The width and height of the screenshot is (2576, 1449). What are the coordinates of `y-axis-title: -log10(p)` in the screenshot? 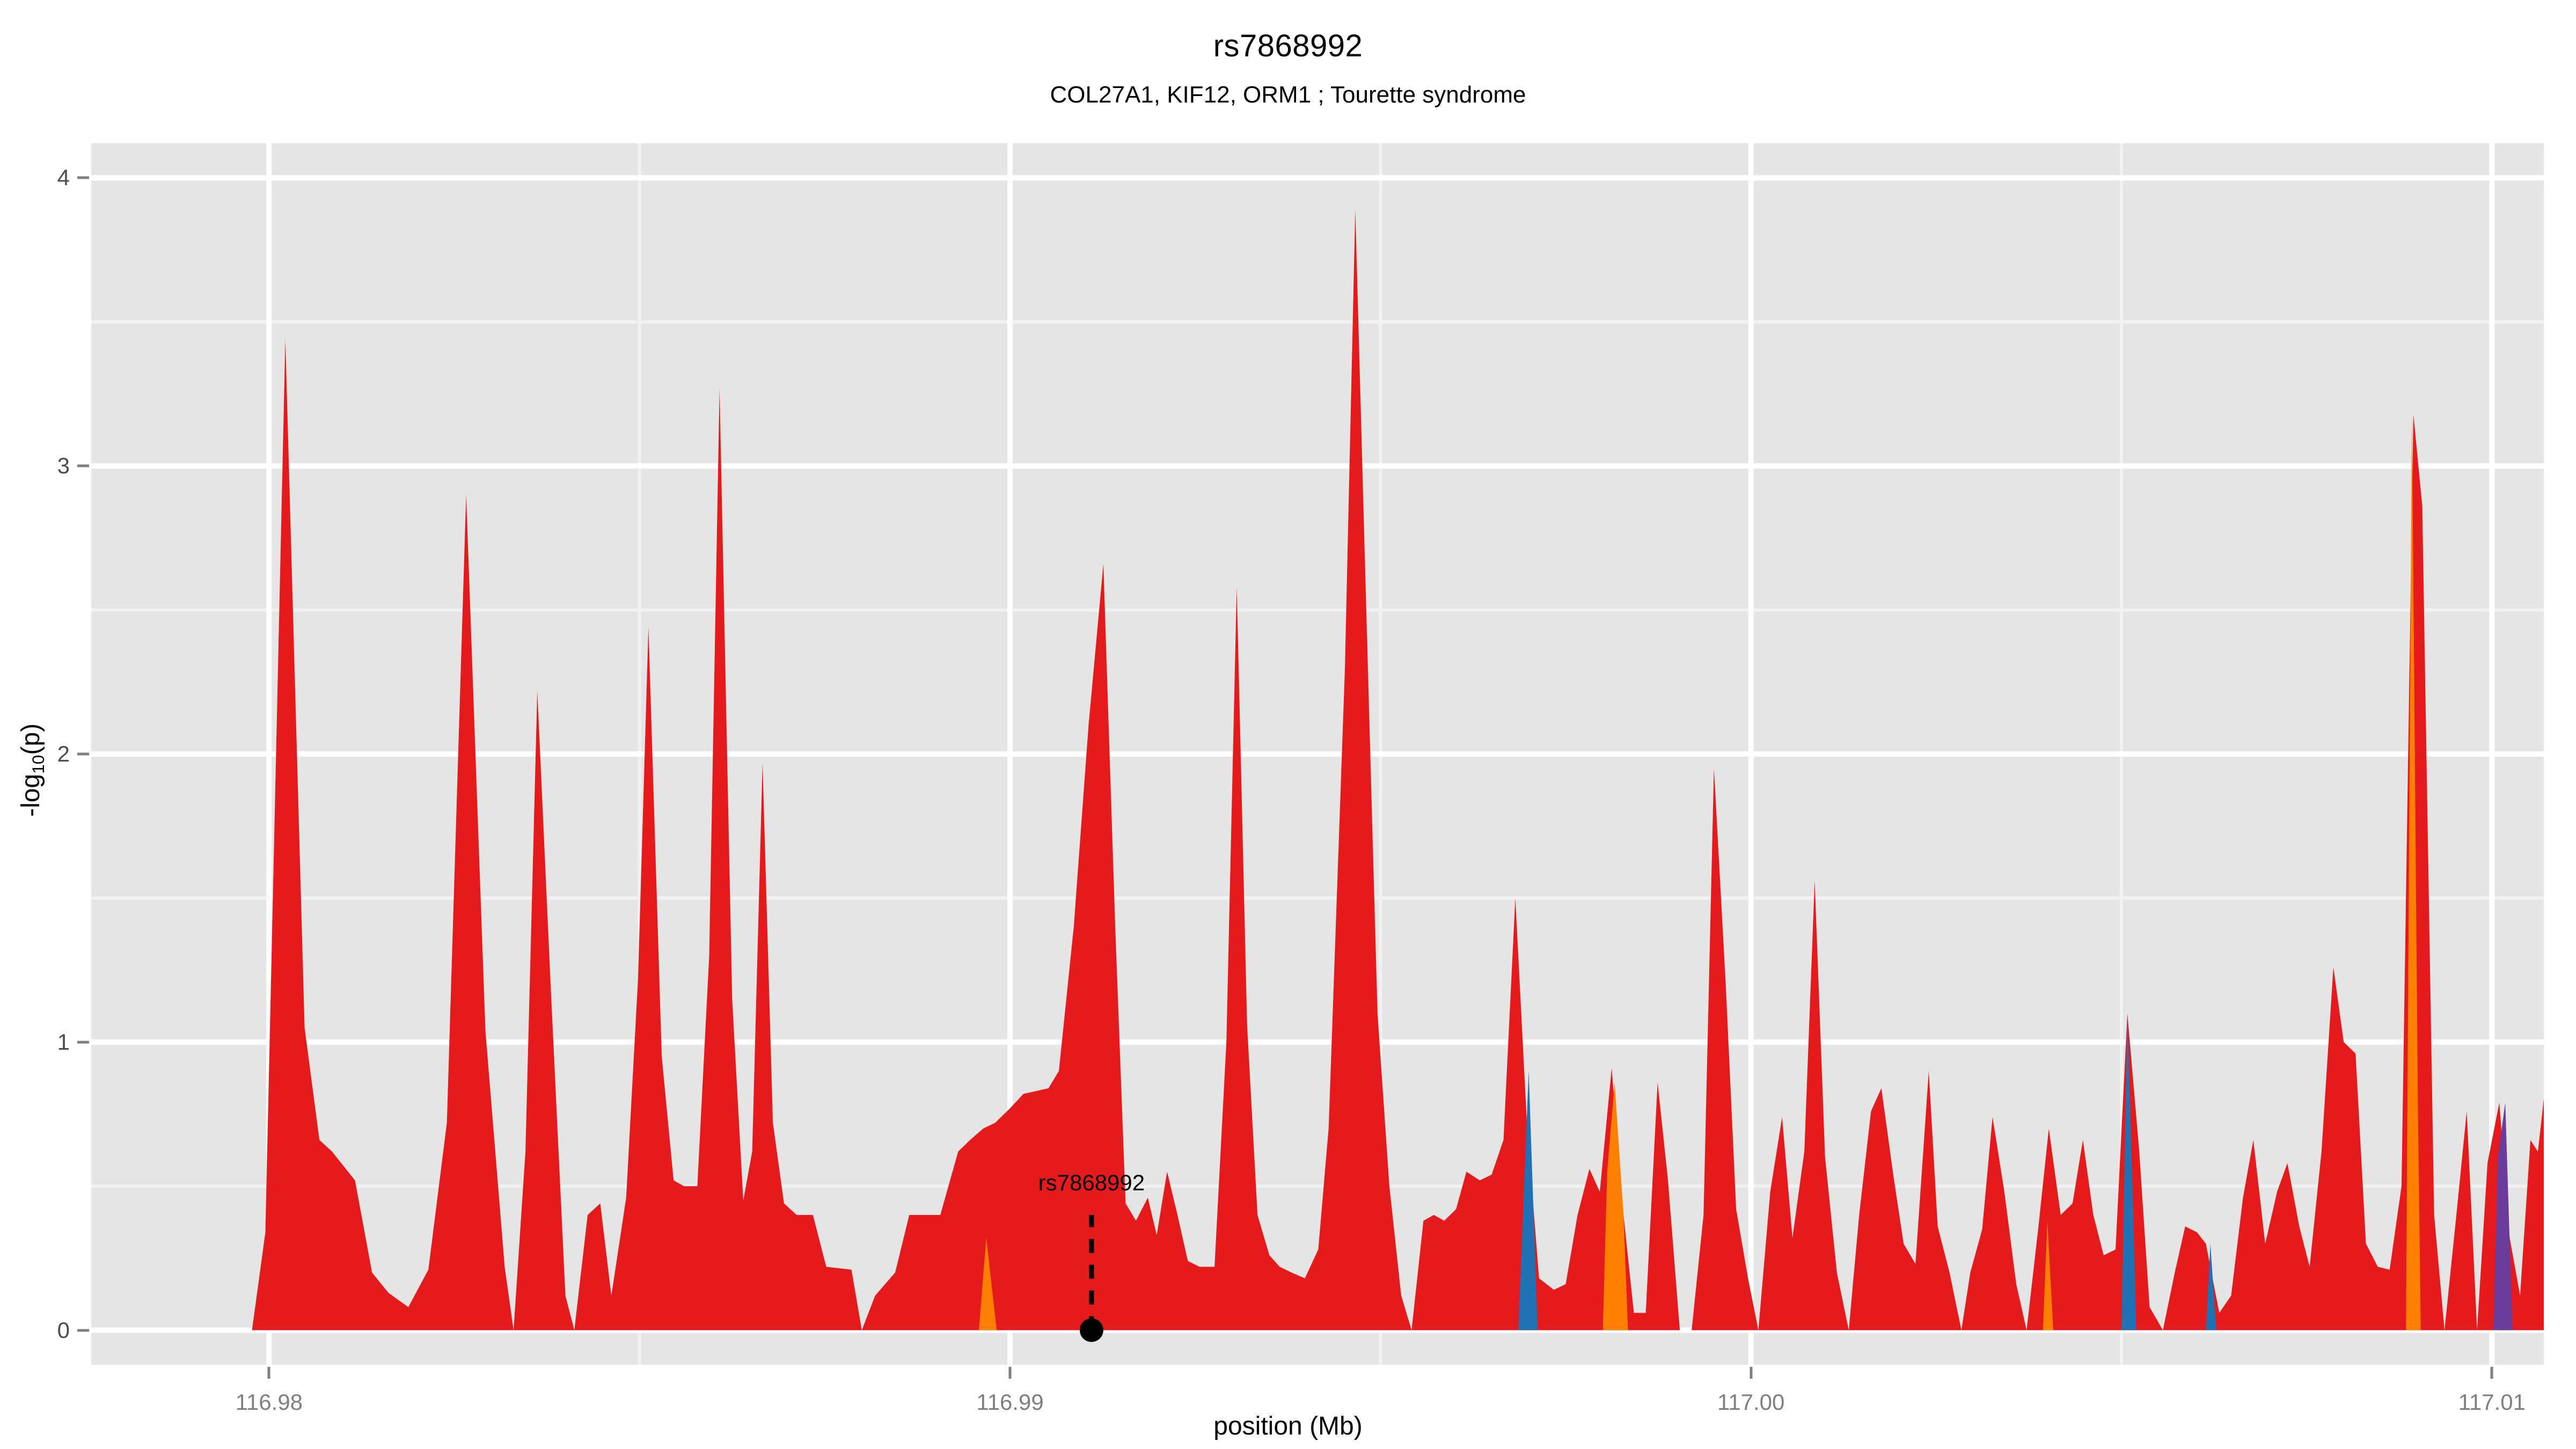 It's located at (32, 770).